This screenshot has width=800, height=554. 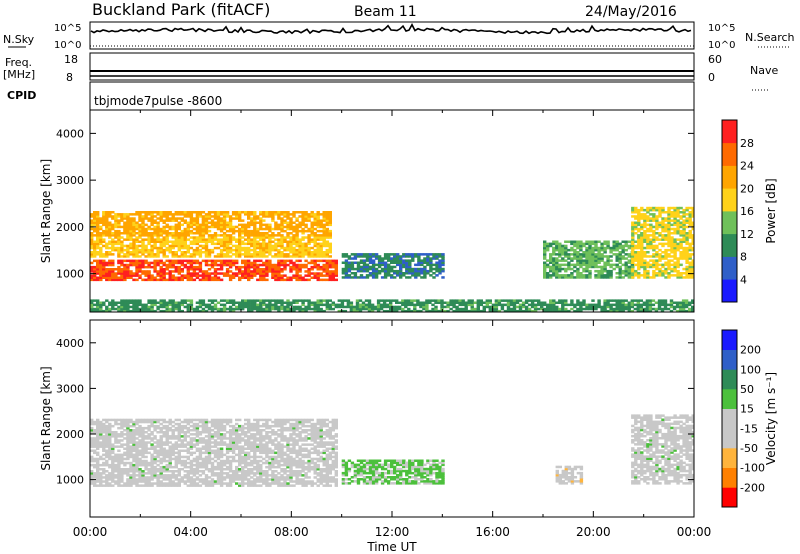 I want to click on time-tick-label: 16:00, so click(x=492, y=532).